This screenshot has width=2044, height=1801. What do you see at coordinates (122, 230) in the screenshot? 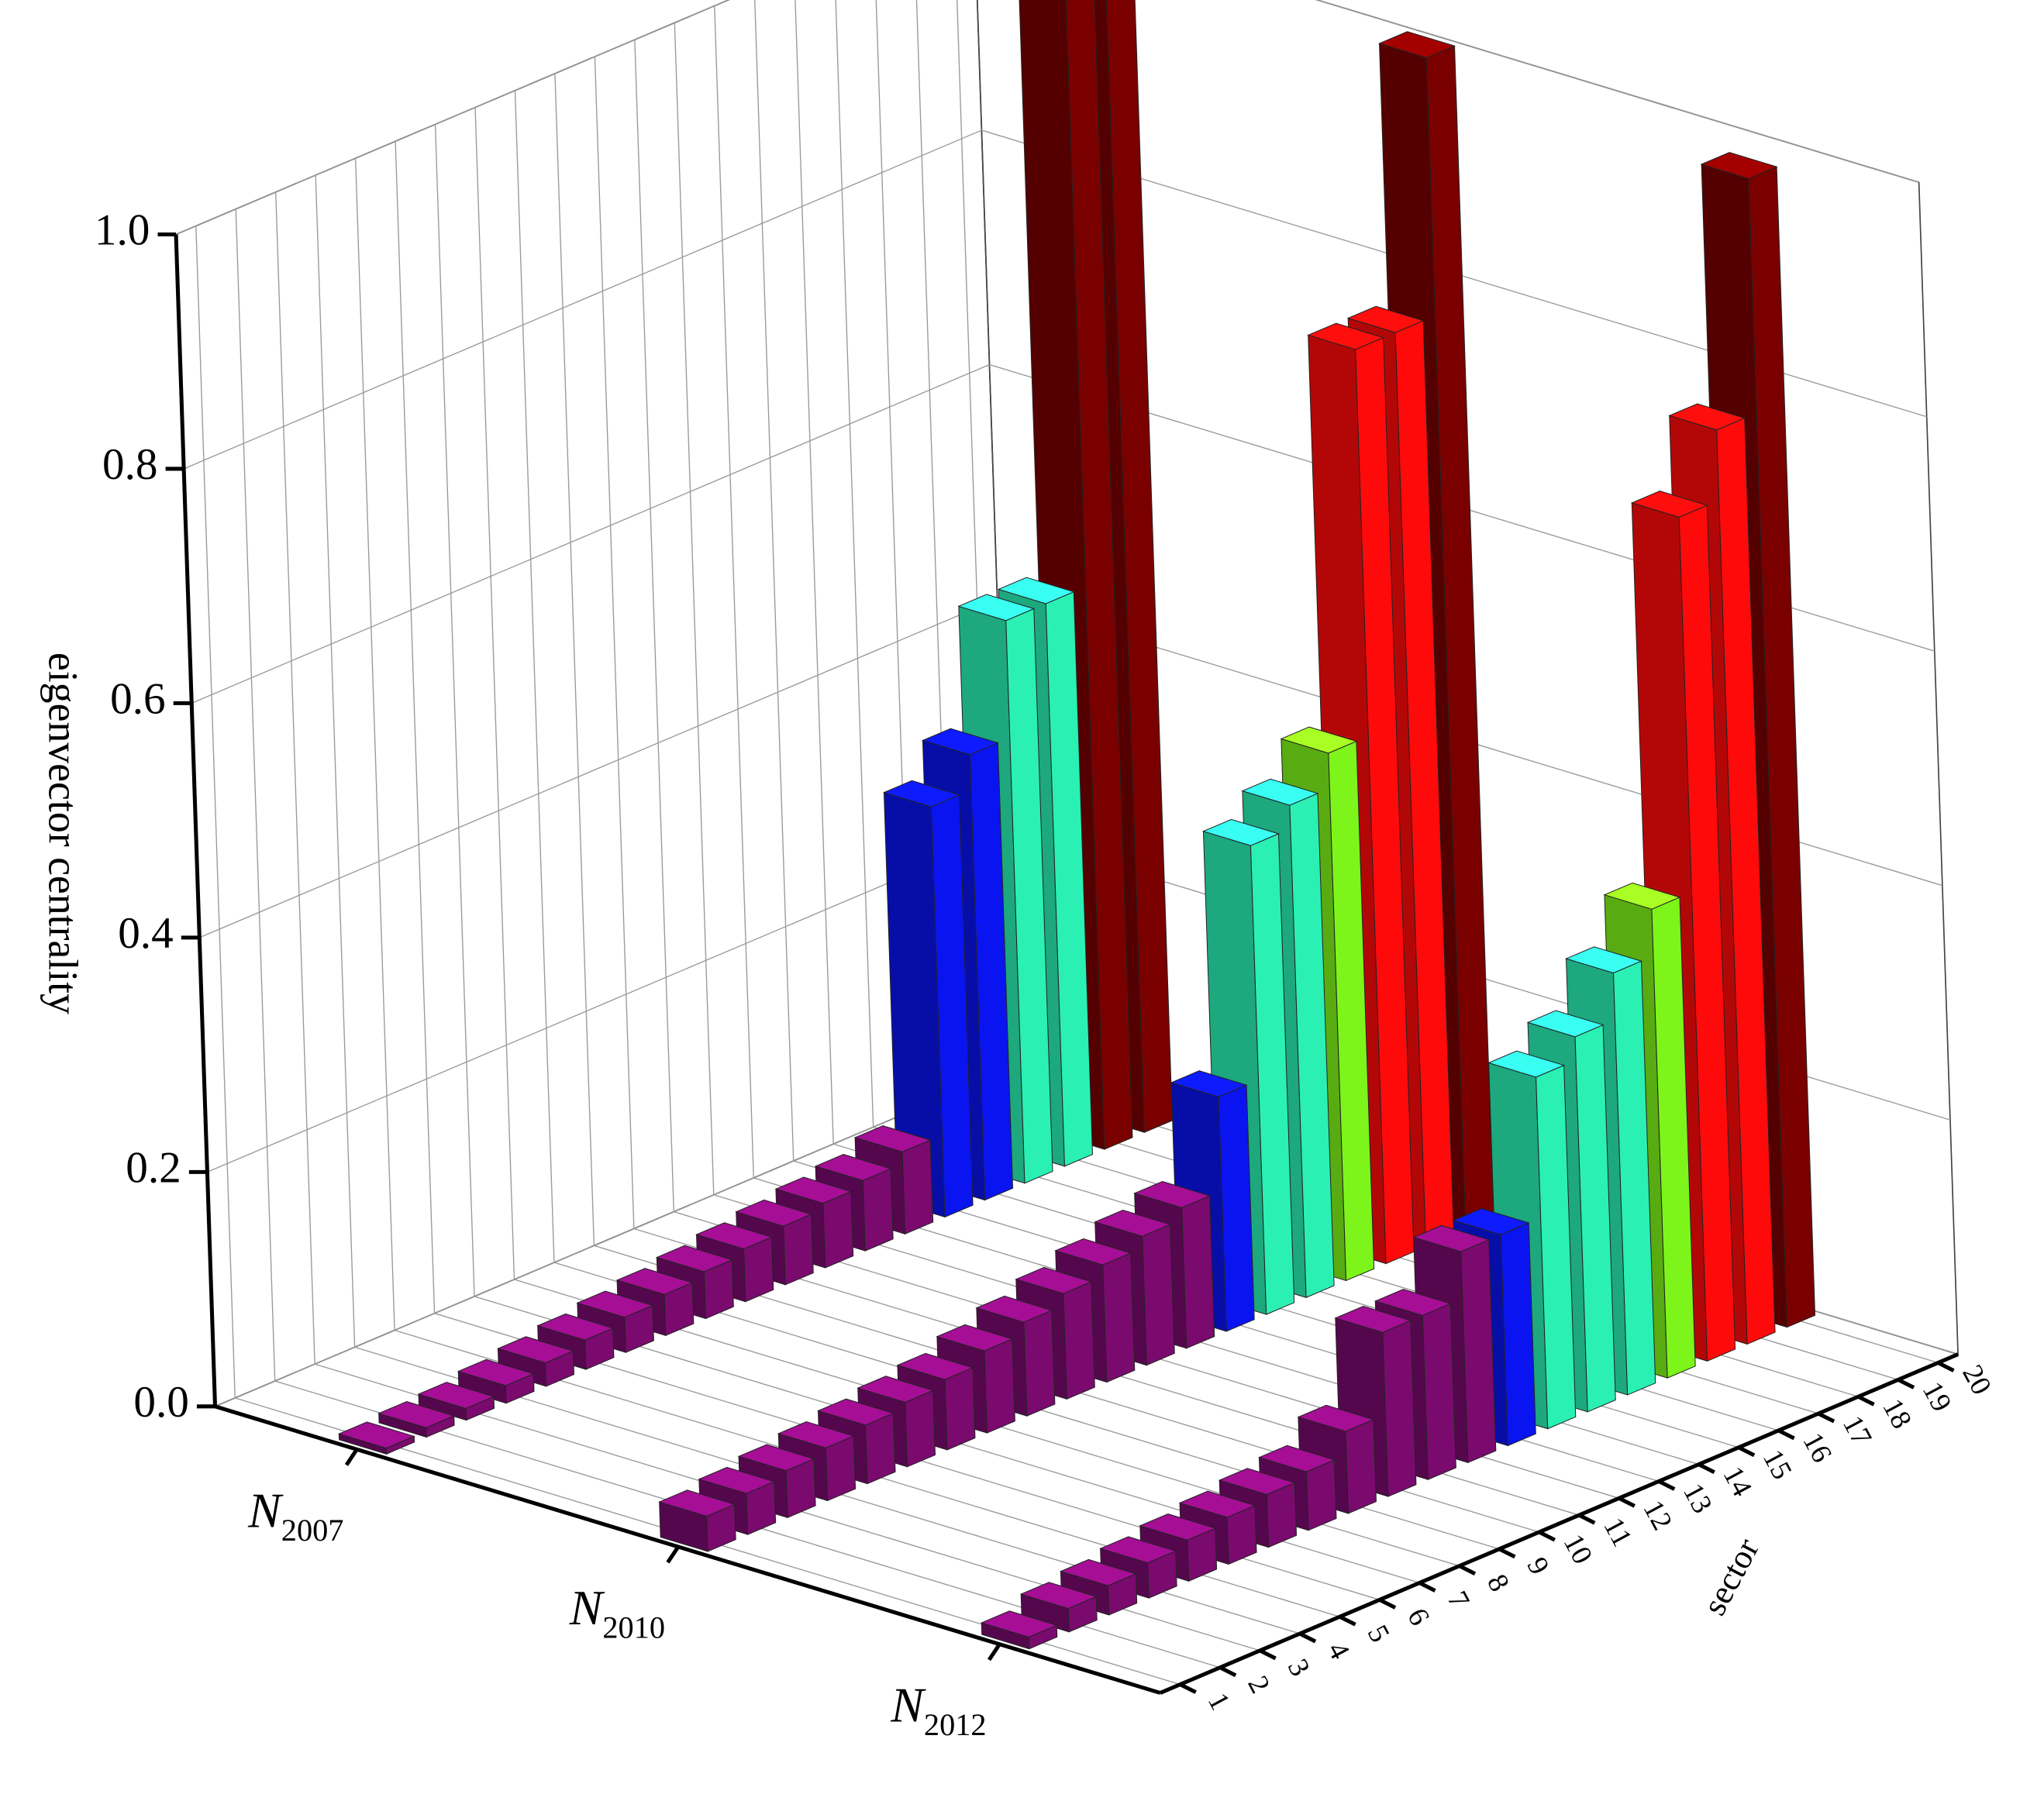
I see `z-tick-label: 1.0` at bounding box center [122, 230].